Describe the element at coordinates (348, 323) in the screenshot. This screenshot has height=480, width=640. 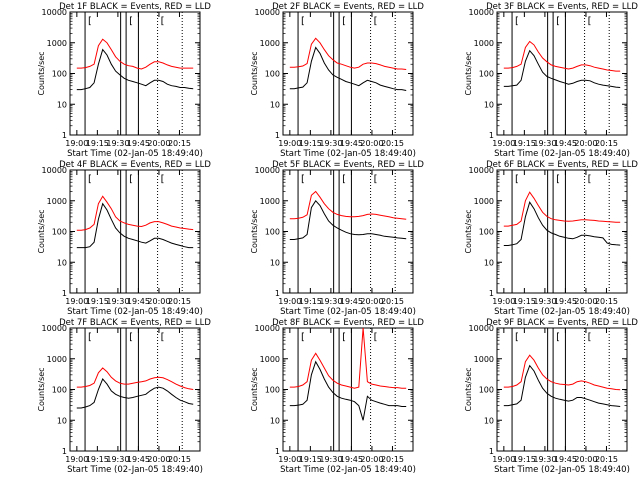
I see `panel-title: Det 8F BLACK = Events, RED = LLD` at that location.